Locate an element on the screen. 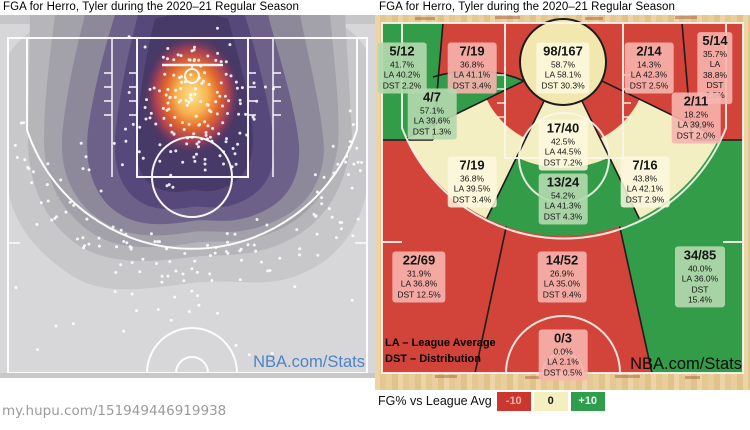 The image size is (750, 430). zone-league-avg: LA 36.8% is located at coordinates (419, 283).